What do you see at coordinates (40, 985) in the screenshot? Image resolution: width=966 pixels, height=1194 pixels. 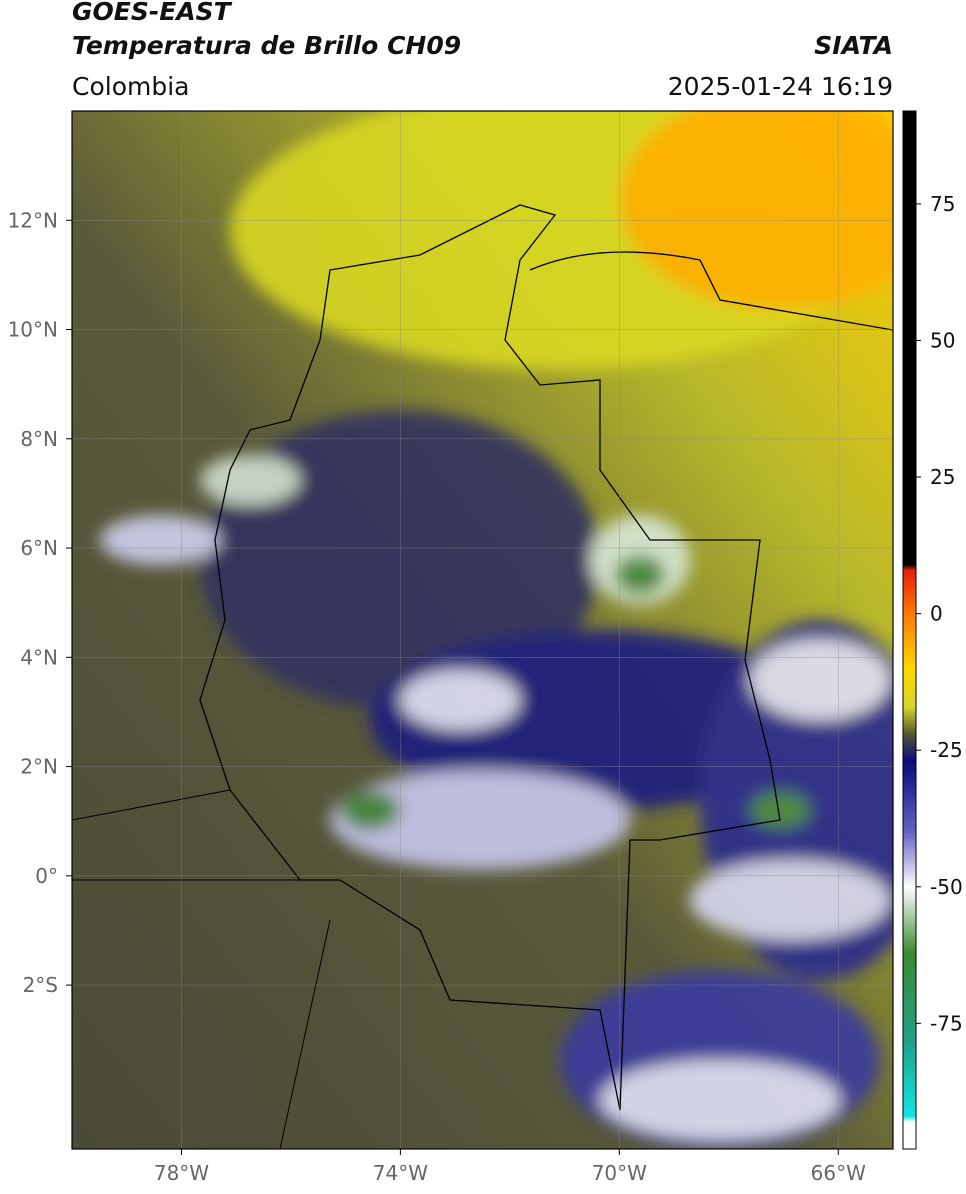 I see `y-tick-label: 2°S` at bounding box center [40, 985].